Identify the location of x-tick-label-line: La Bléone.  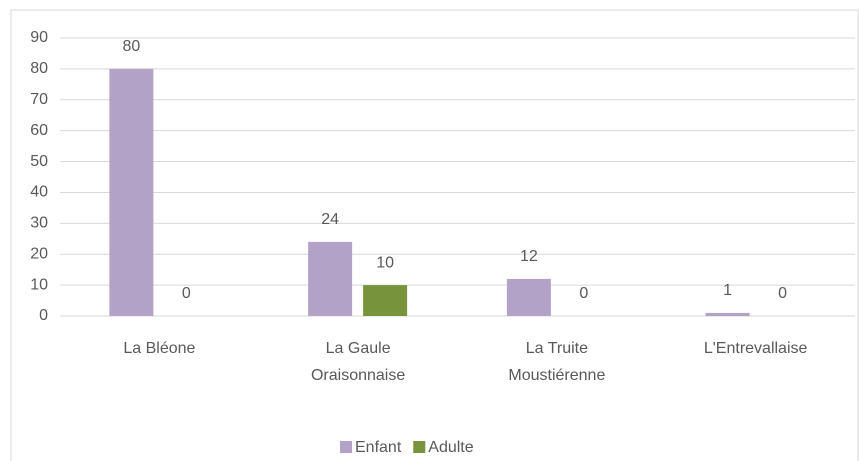
(159, 348).